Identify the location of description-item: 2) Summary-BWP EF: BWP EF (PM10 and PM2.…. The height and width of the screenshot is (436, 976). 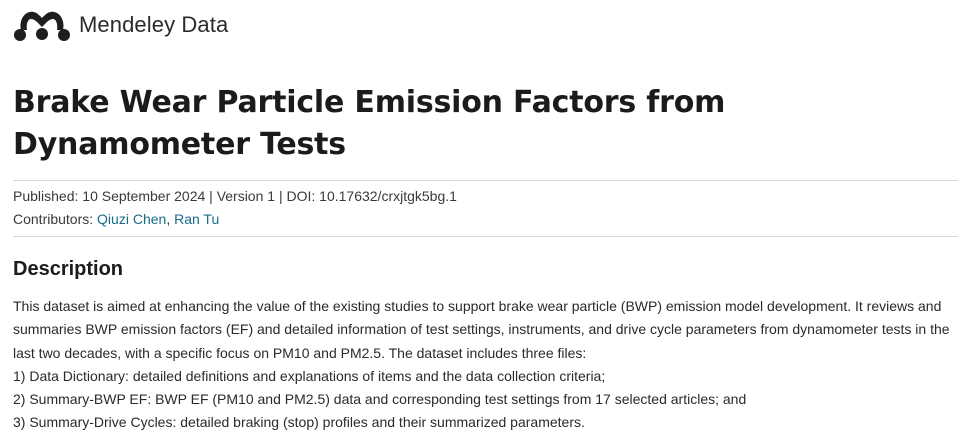
(380, 399).